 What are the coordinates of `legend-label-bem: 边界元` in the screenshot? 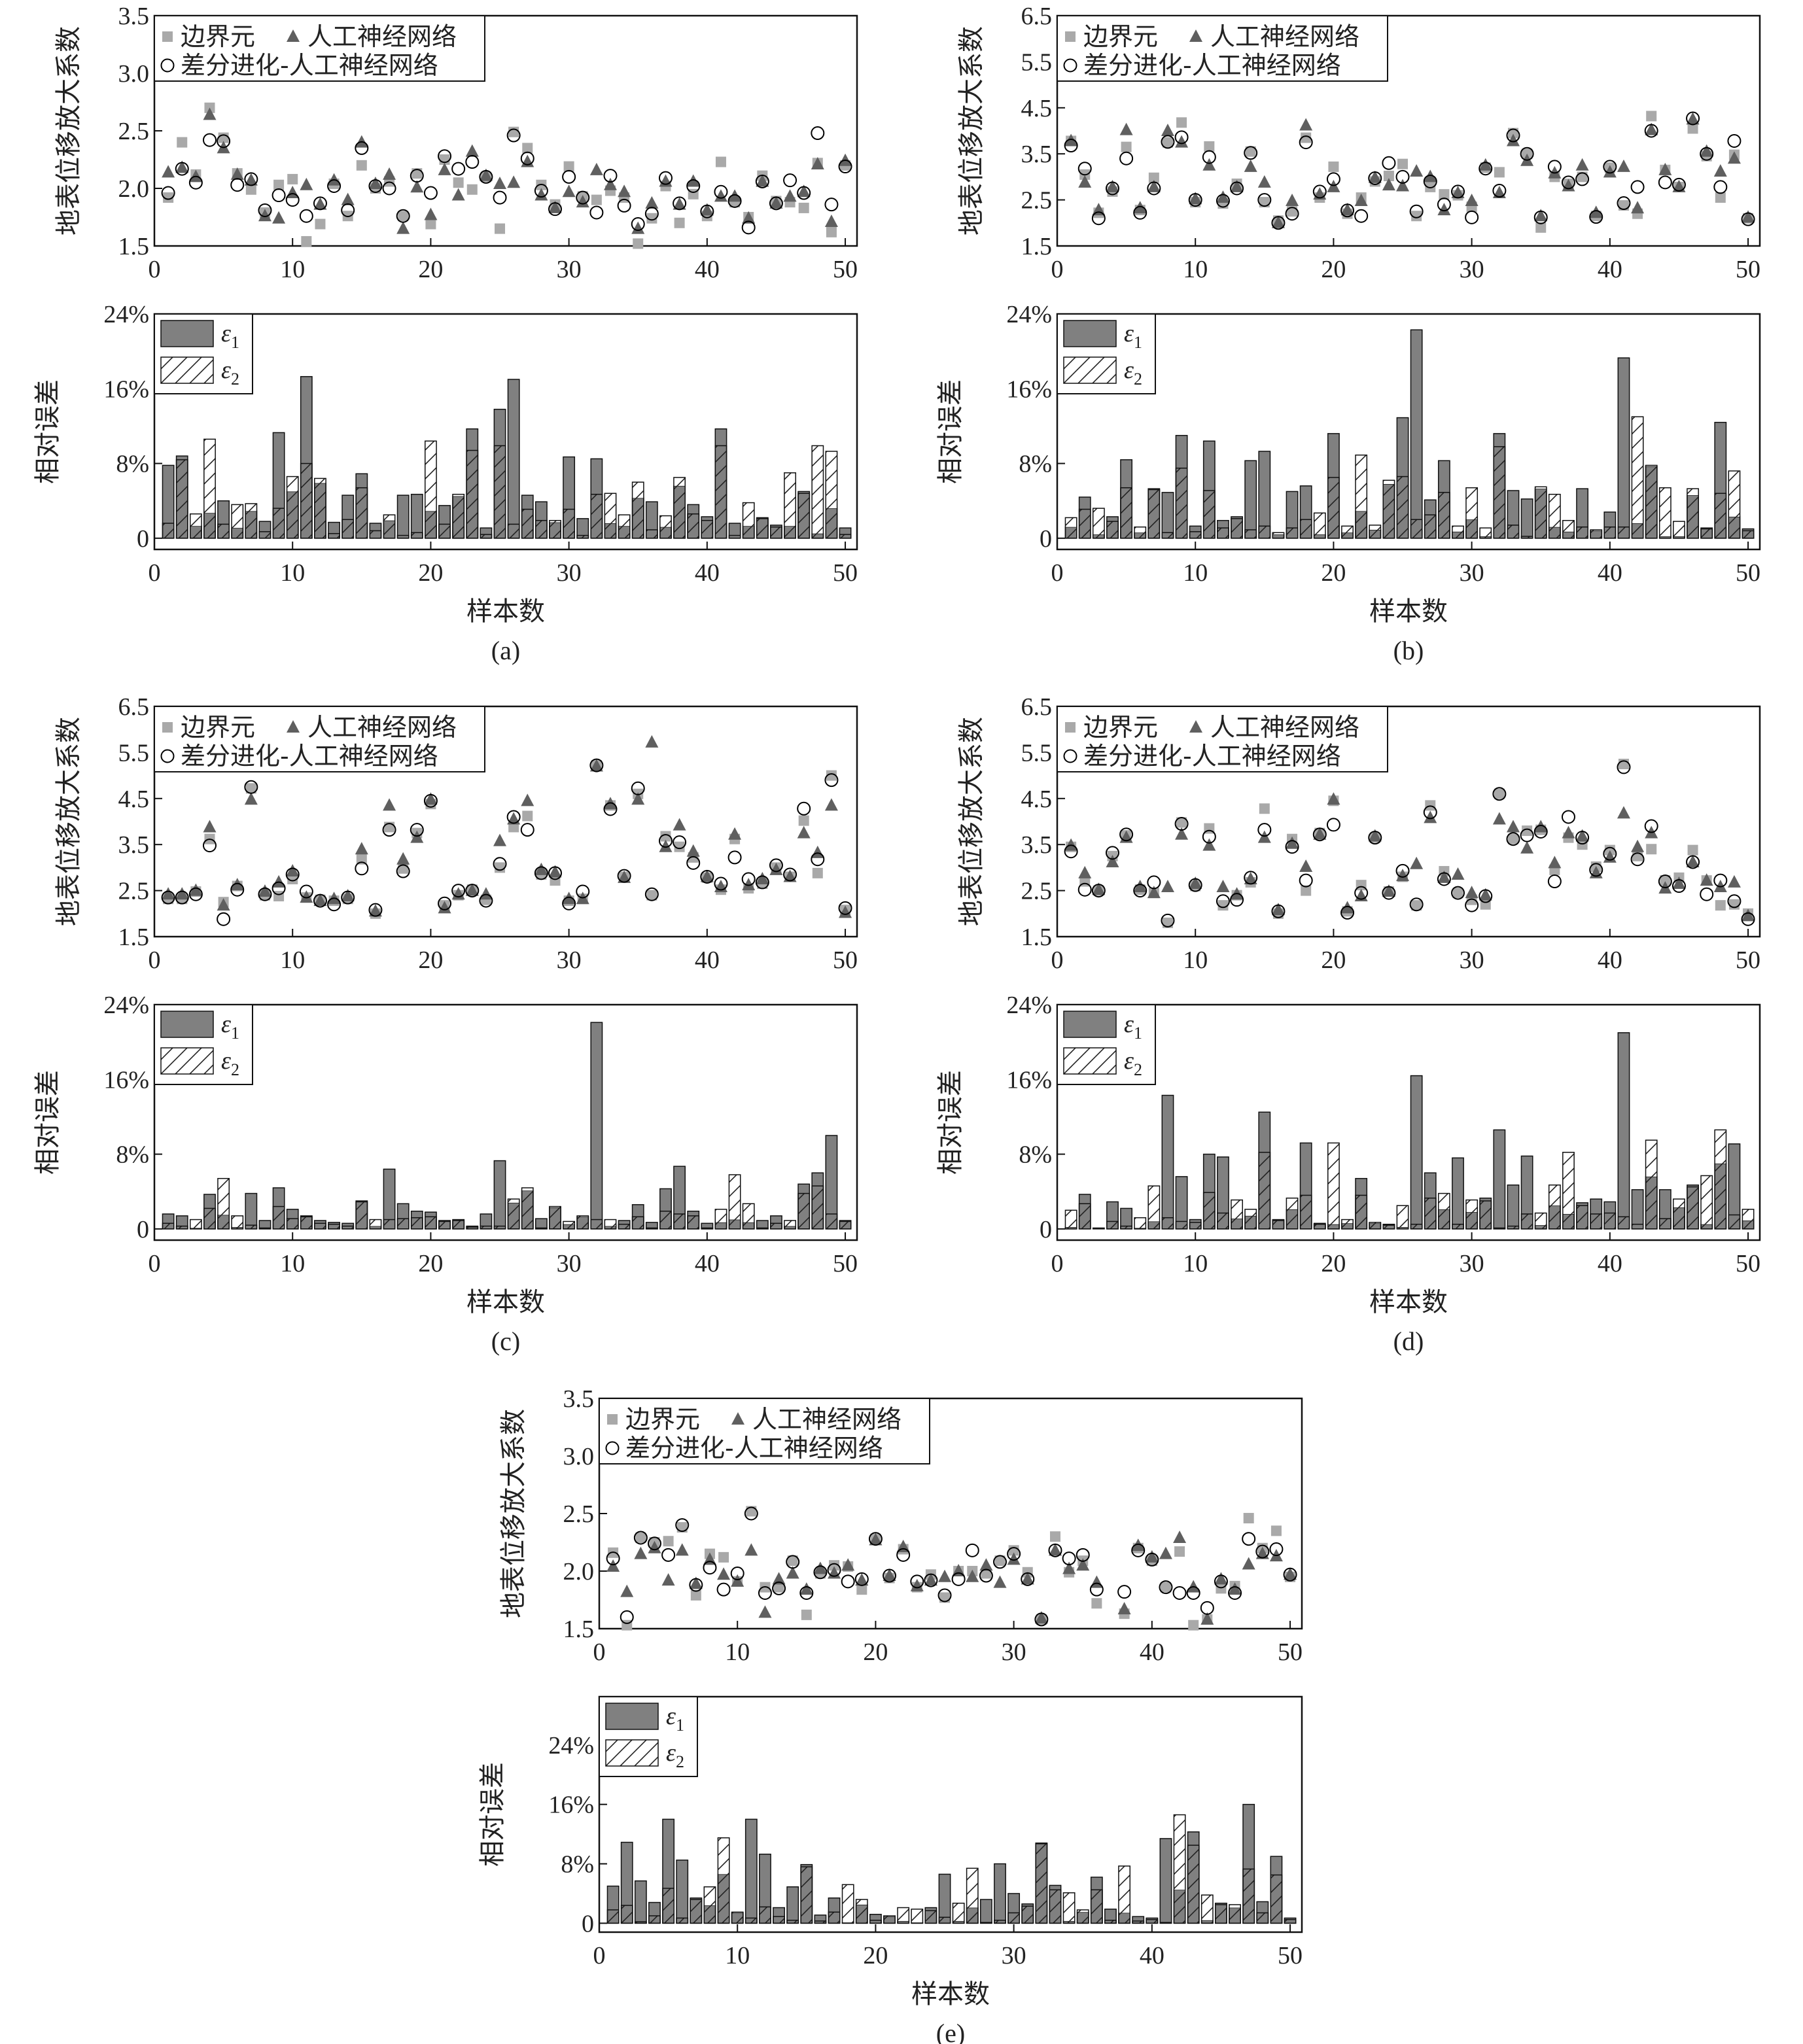 It's located at (1121, 36).